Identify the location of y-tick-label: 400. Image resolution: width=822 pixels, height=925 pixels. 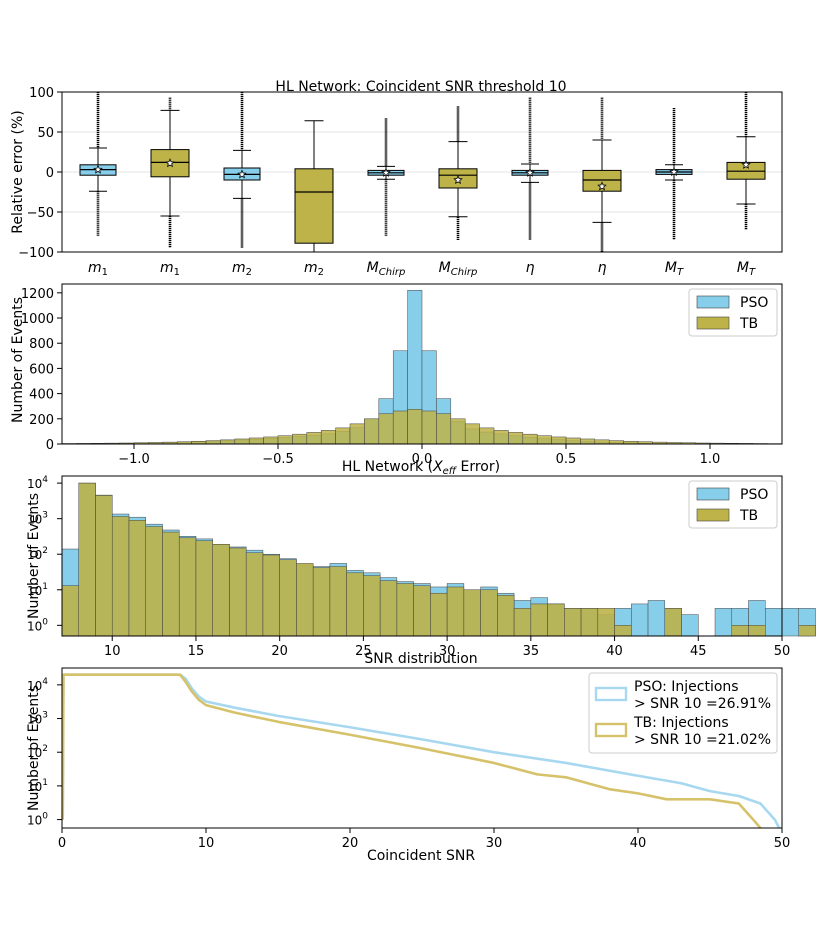
(41, 395).